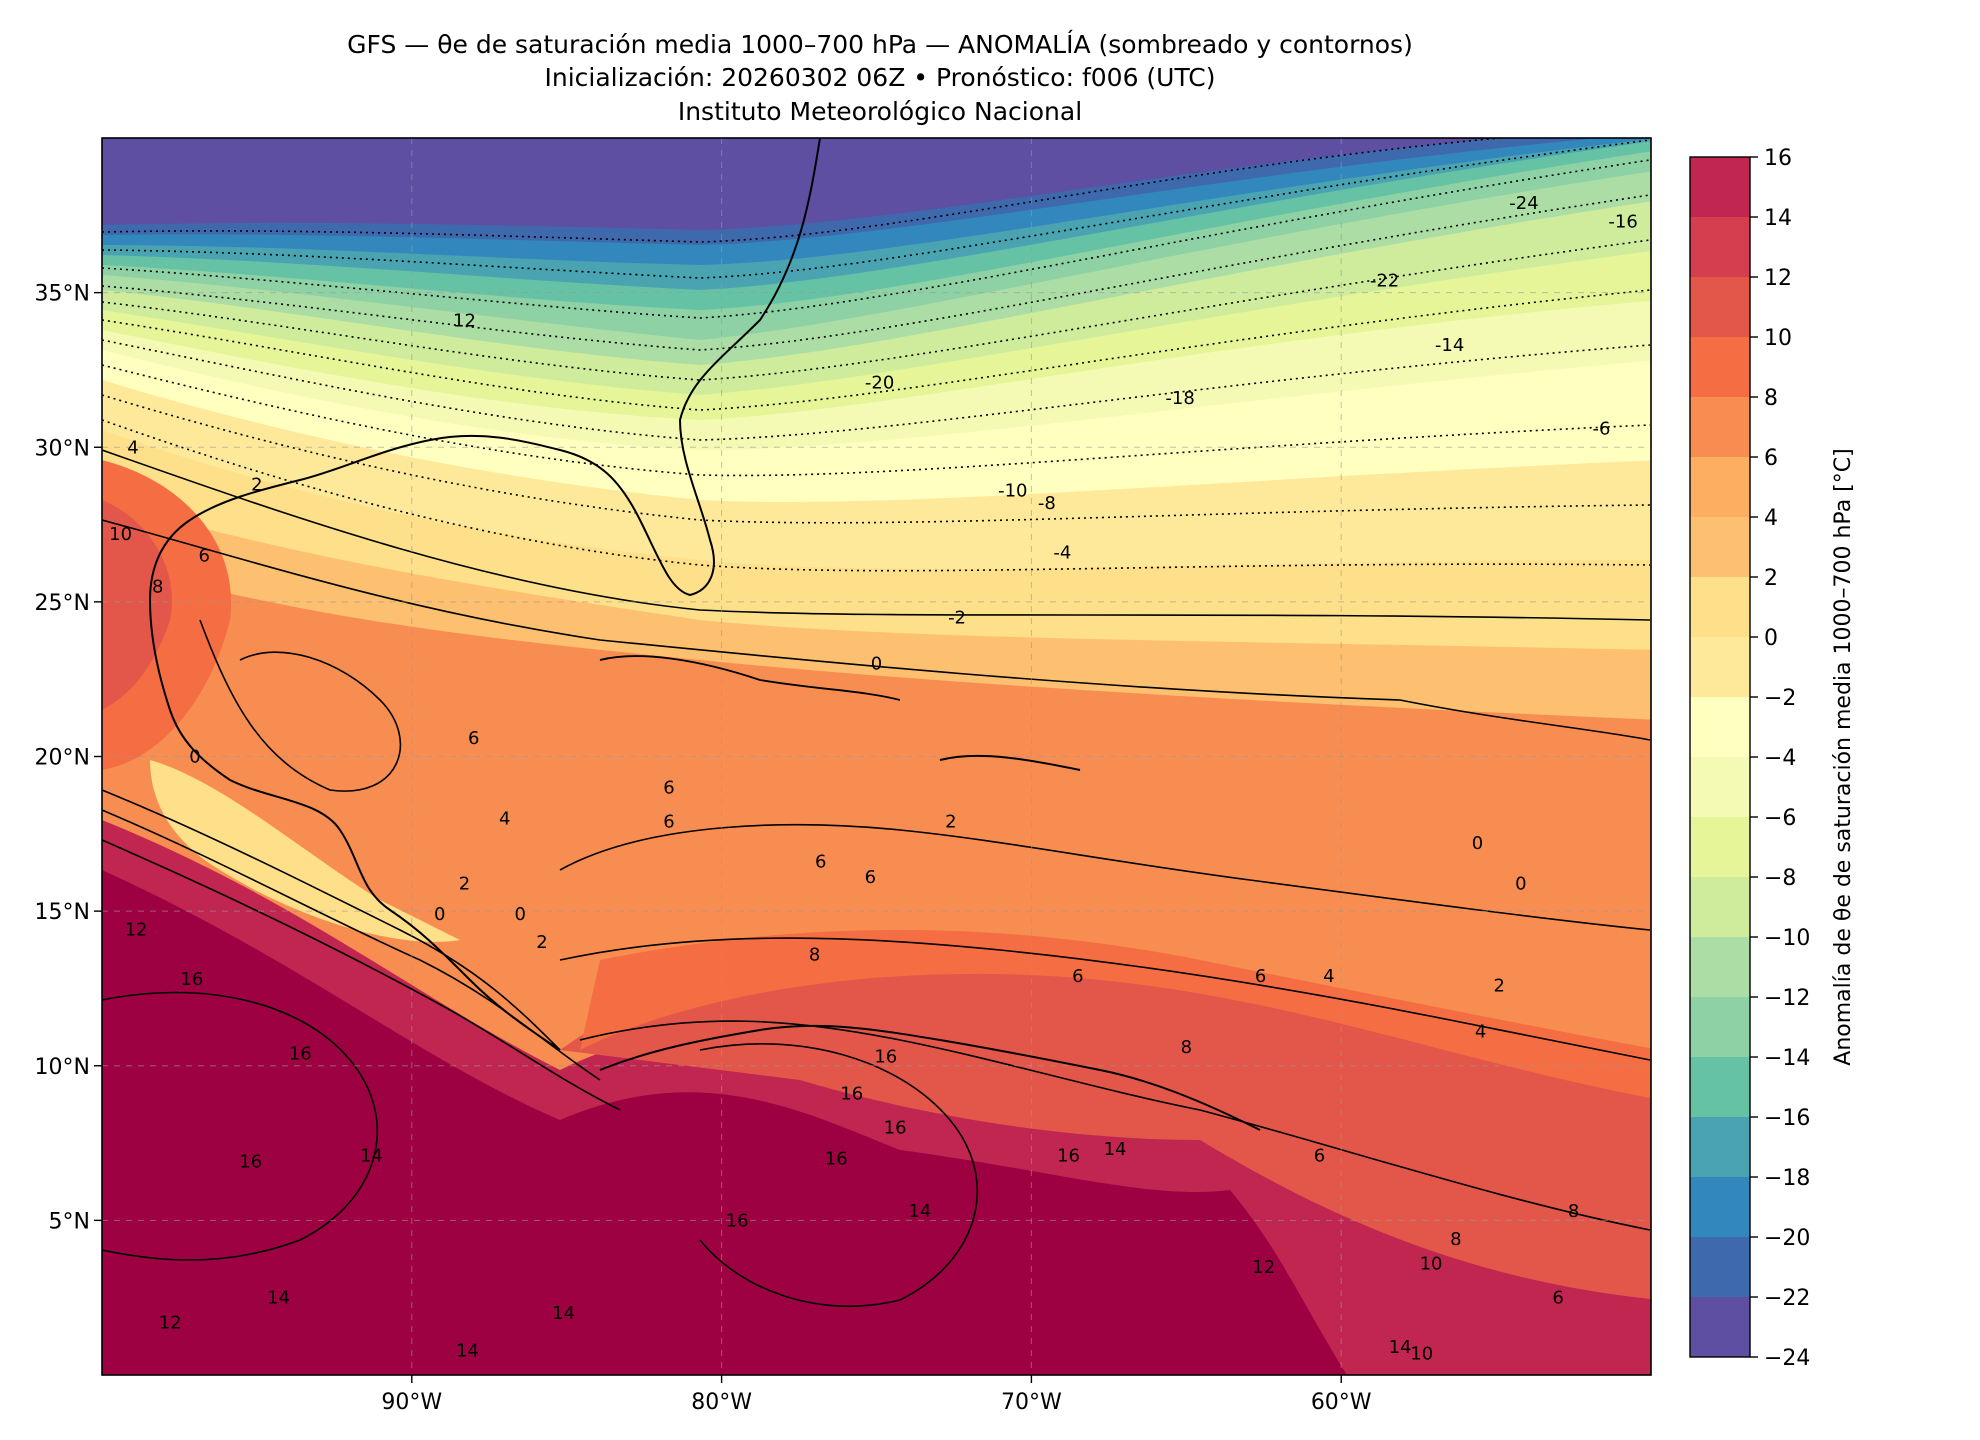 This screenshot has height=1440, width=1980. I want to click on longitude-ticks: 90°W 80°W 70°W 60°W, so click(876, 1395).